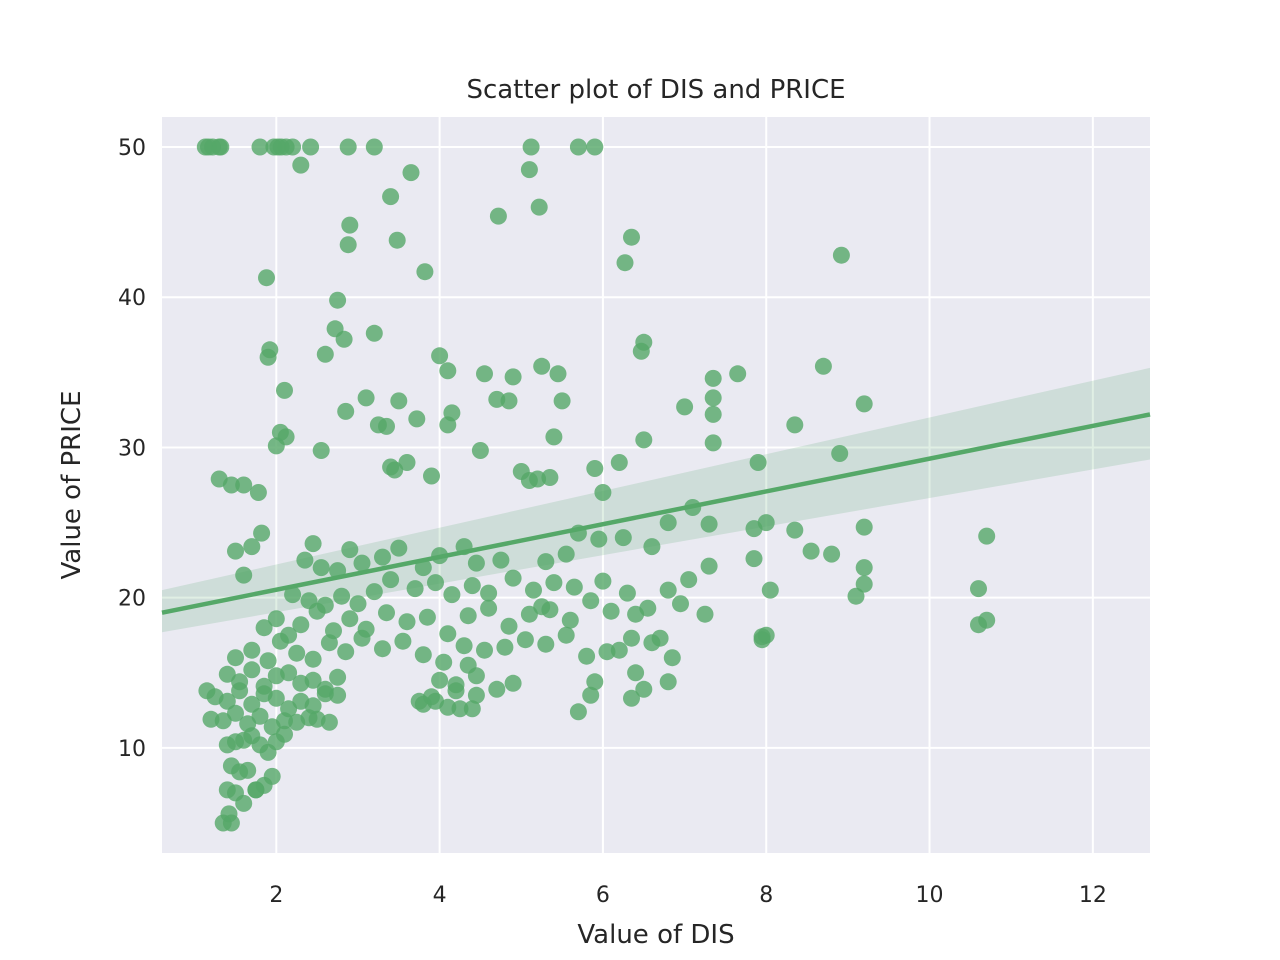 The height and width of the screenshot is (960, 1280). I want to click on y-axis-label: Value of PRICE, so click(72, 485).